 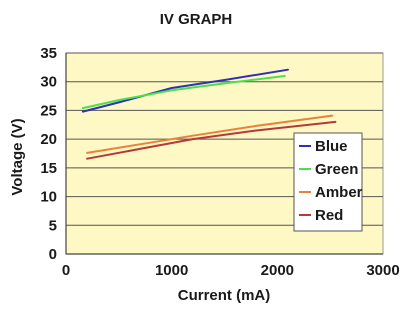 I want to click on y-tick-labels: 0 5 10 15 20 25 30 35, so click(x=48, y=154).